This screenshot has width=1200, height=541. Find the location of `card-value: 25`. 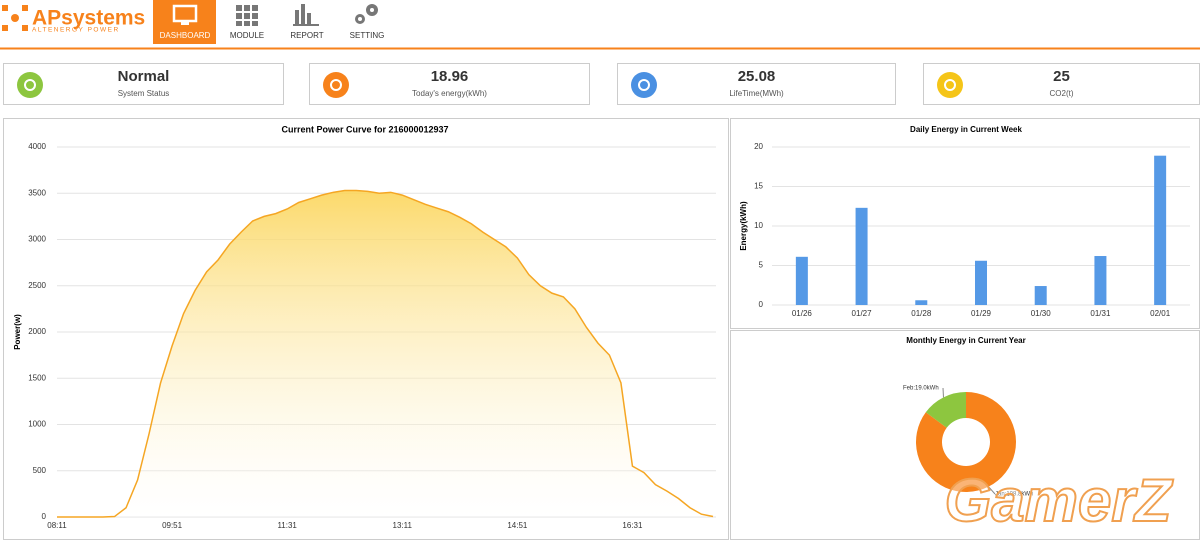

card-value: 25 is located at coordinates (1061, 76).